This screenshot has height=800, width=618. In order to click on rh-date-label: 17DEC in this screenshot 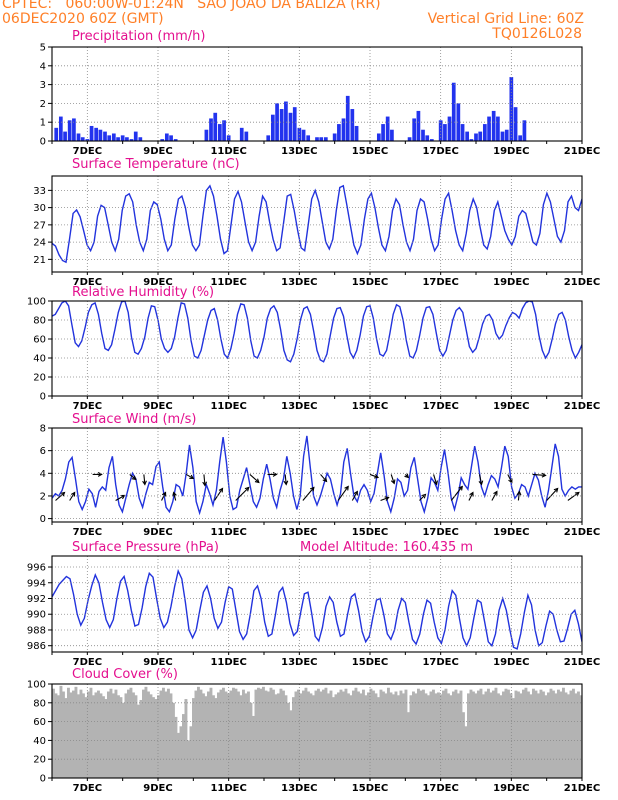, I will do `click(440, 406)`.